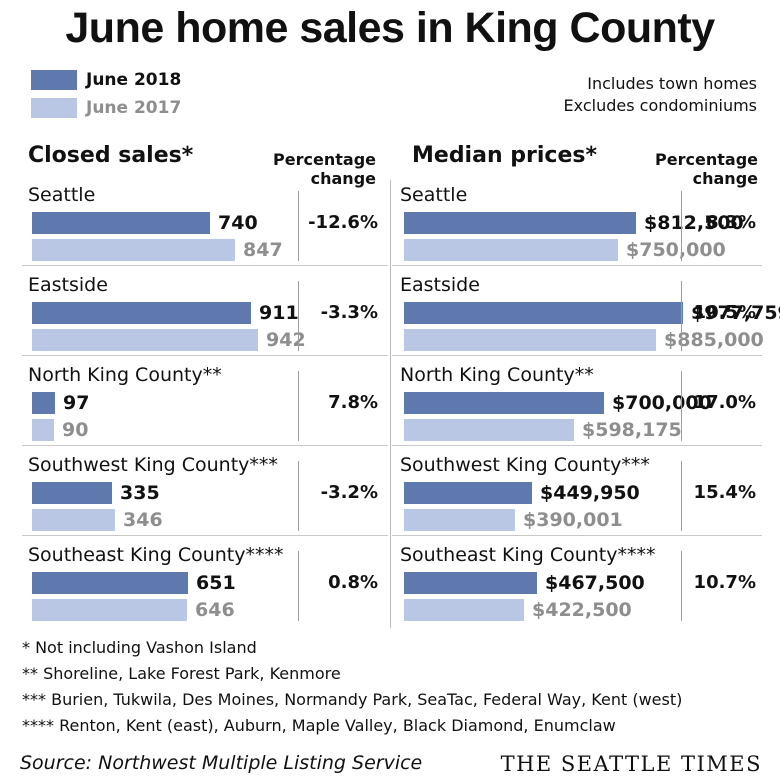 Image resolution: width=780 pixels, height=780 pixels. I want to click on data-label-2018: $467,500, so click(595, 583).